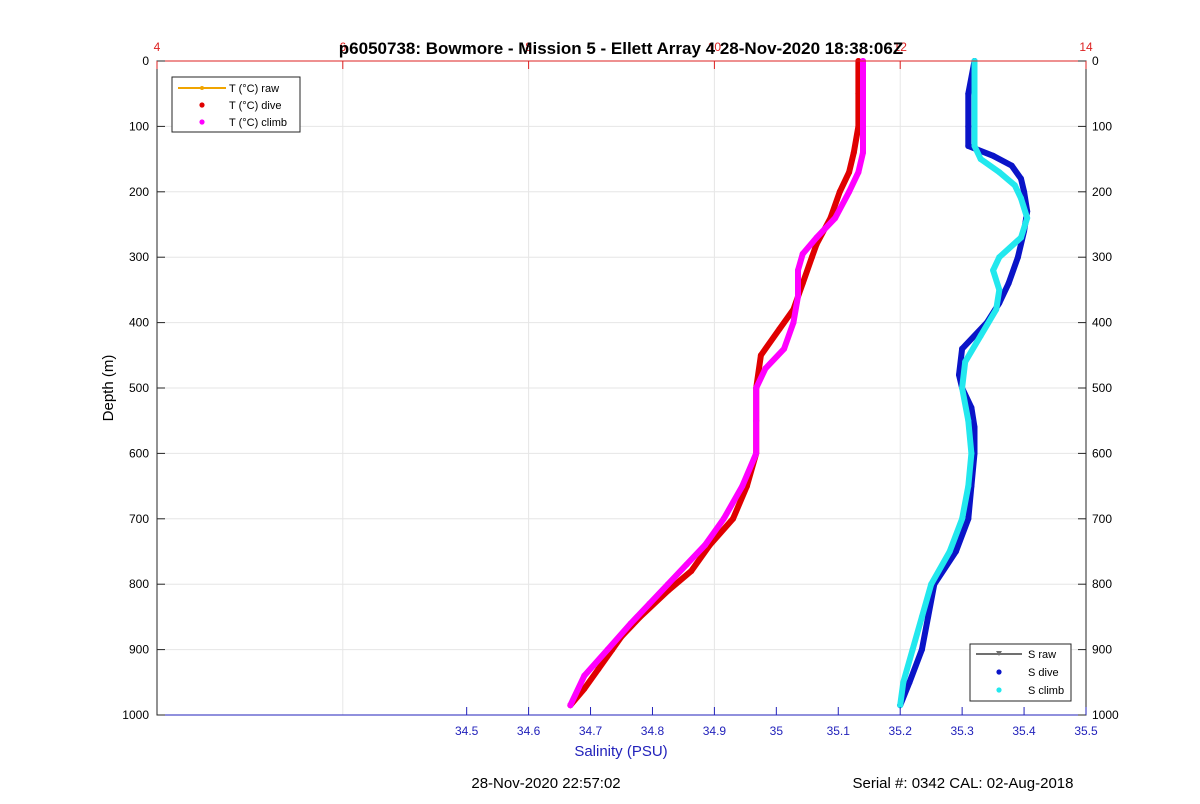 This screenshot has width=1200, height=804. I want to click on depth-tick-label-right: 500, so click(1102, 388).